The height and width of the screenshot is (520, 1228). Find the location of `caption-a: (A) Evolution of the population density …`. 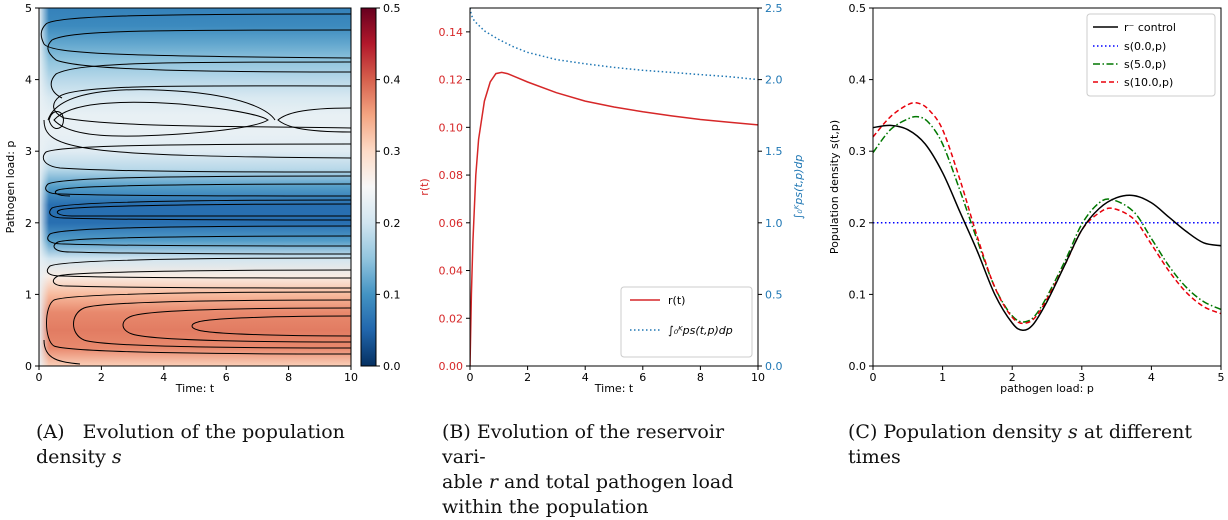

caption-a: (A) Evolution of the population density … is located at coordinates (211, 445).